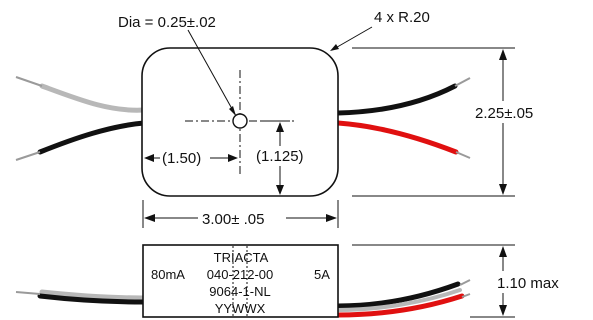 The height and width of the screenshot is (320, 593). I want to click on side-wire-gray-left, so click(92, 295).